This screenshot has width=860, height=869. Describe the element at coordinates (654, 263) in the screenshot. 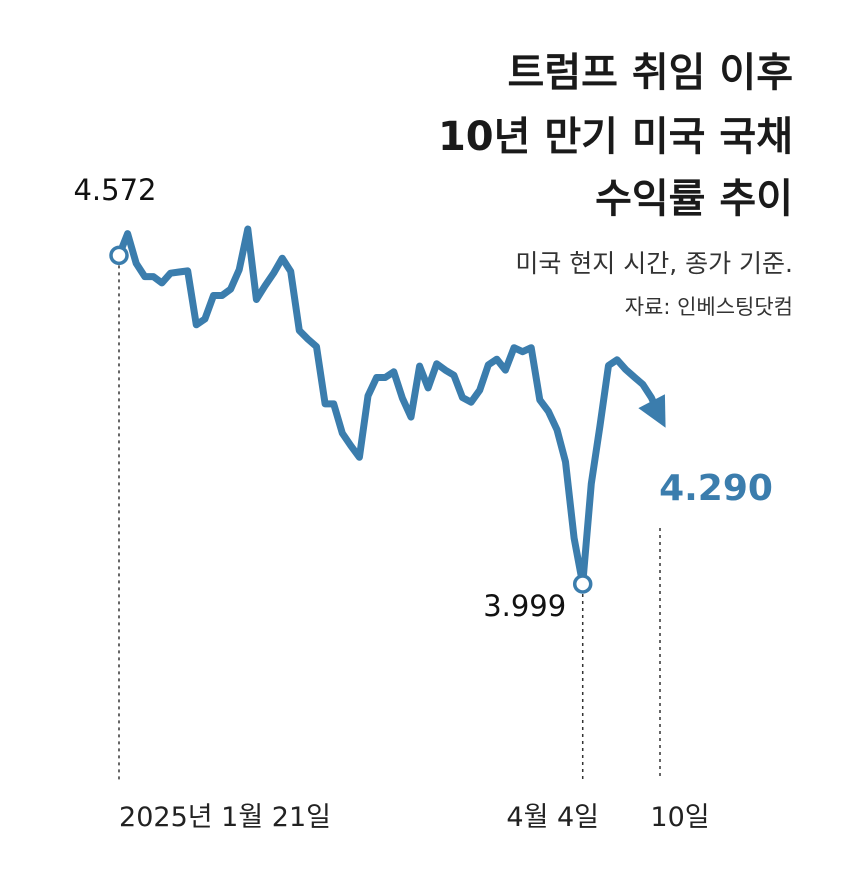

I see `chart-subtitle: 미국 현지 시간, 종가 기준.` at that location.